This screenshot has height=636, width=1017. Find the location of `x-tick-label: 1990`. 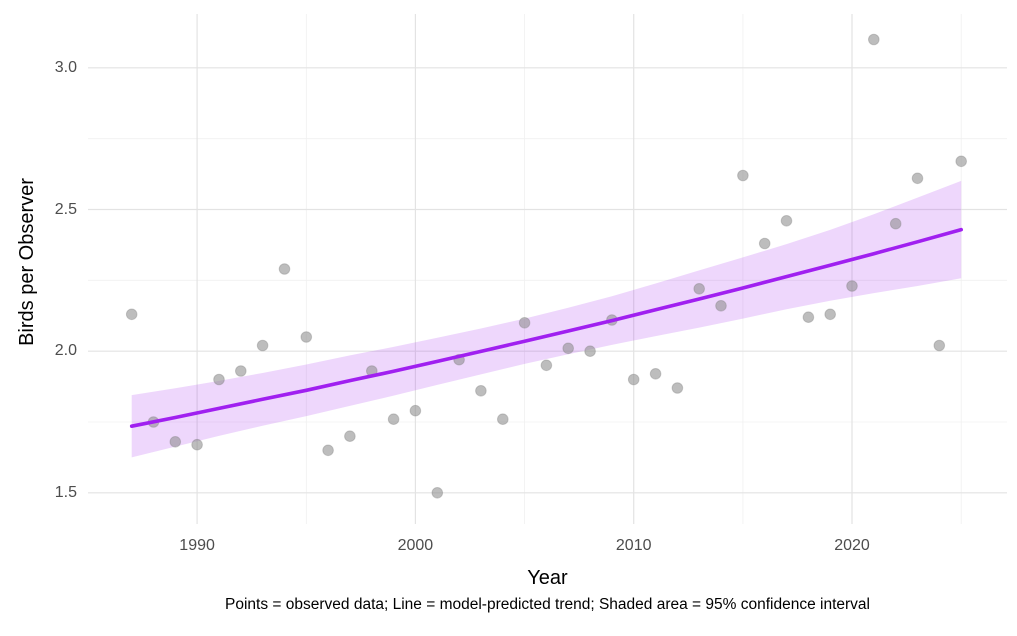

x-tick-label: 1990 is located at coordinates (197, 545).